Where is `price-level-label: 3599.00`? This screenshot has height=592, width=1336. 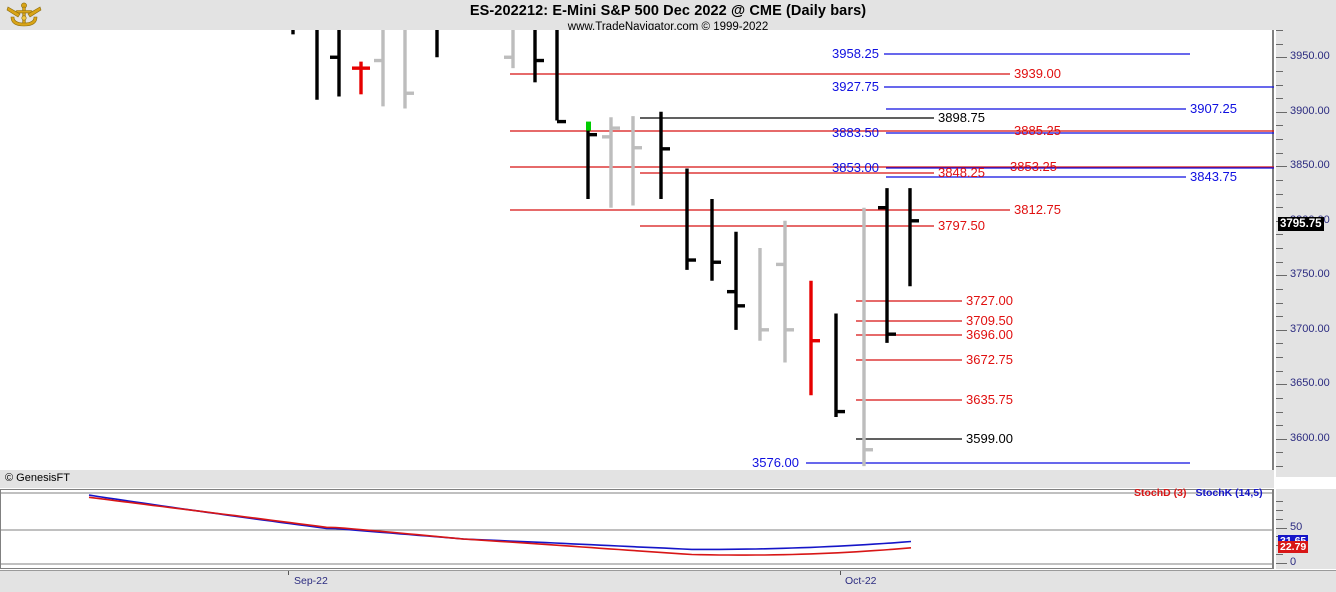 price-level-label: 3599.00 is located at coordinates (989, 438).